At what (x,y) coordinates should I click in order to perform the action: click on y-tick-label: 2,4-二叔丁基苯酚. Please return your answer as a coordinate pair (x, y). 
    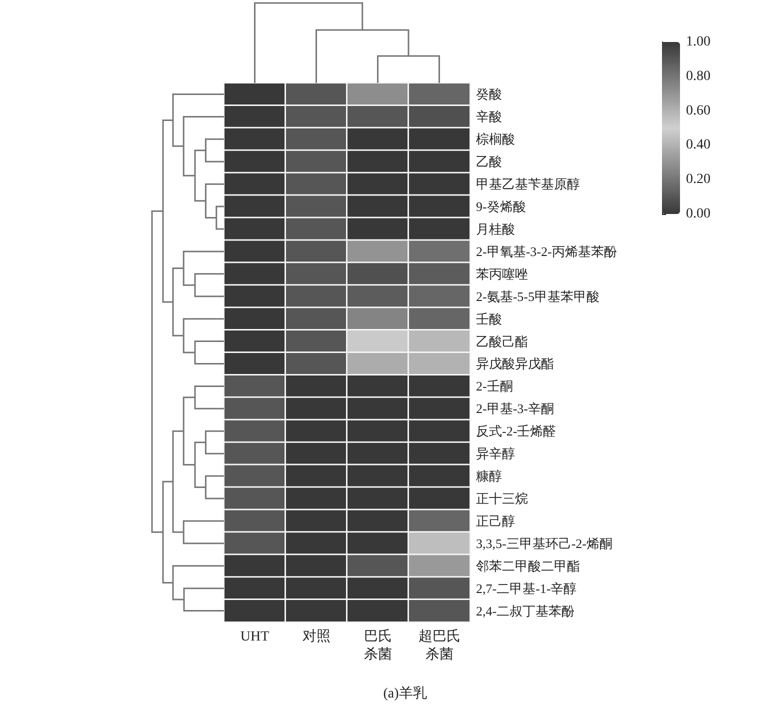
    Looking at the image, I should click on (525, 610).